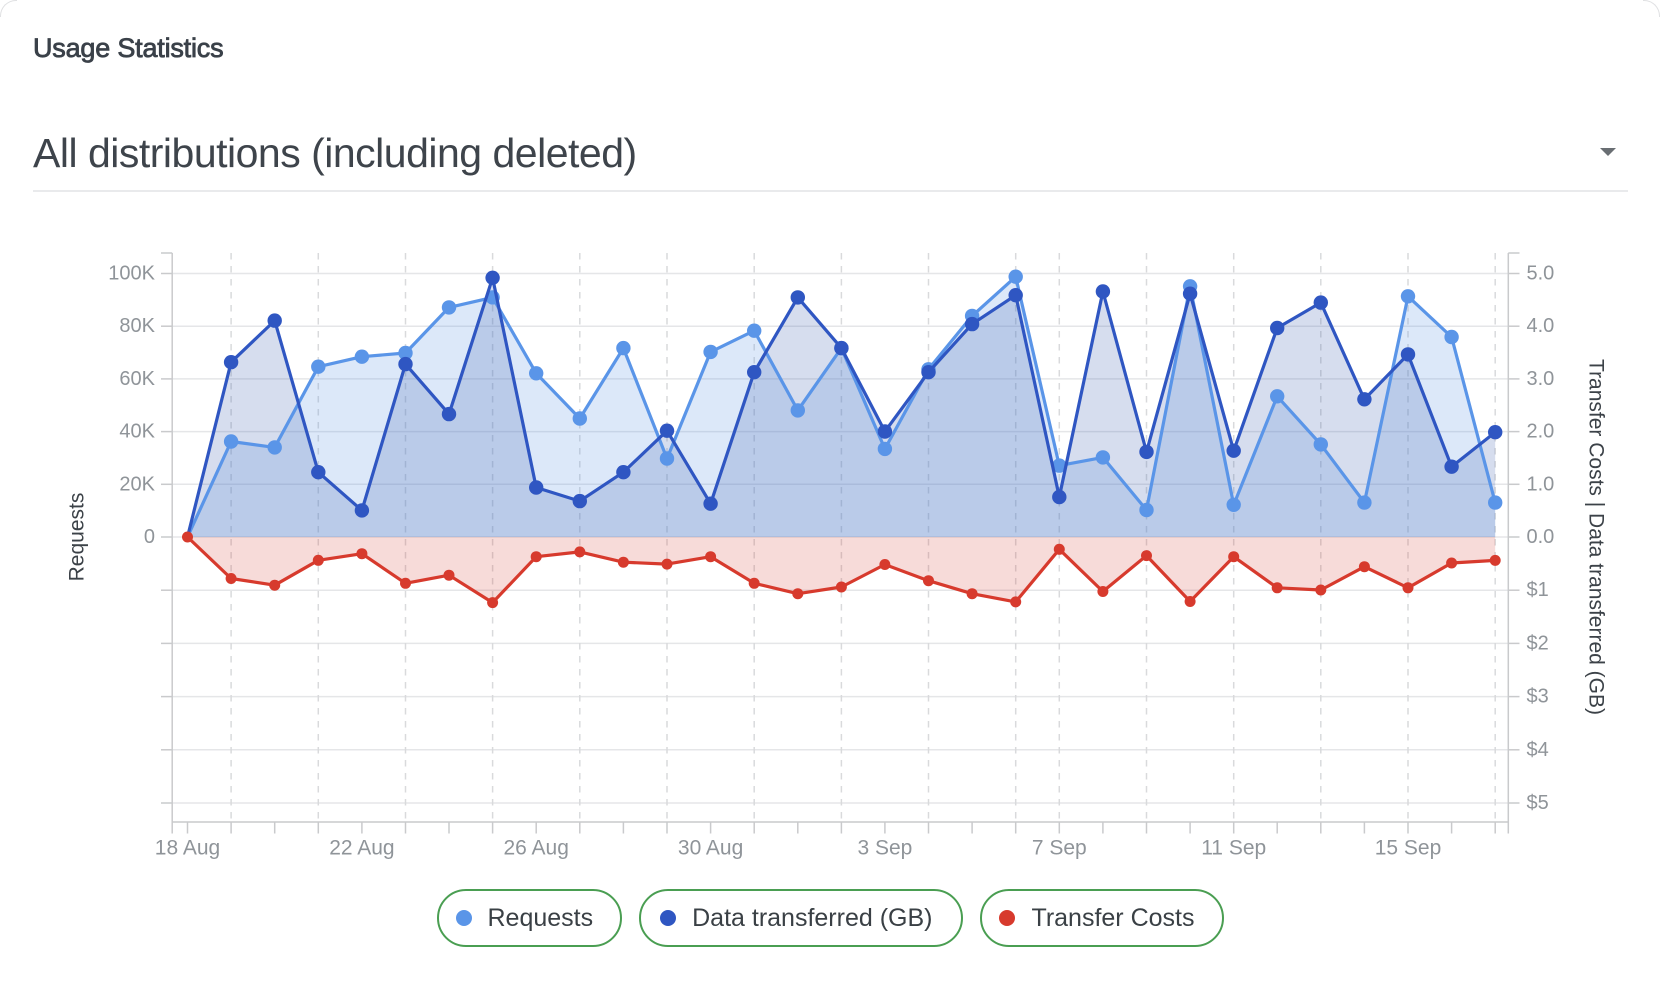  Describe the element at coordinates (131, 274) in the screenshot. I see `svg-text: 100K` at that location.